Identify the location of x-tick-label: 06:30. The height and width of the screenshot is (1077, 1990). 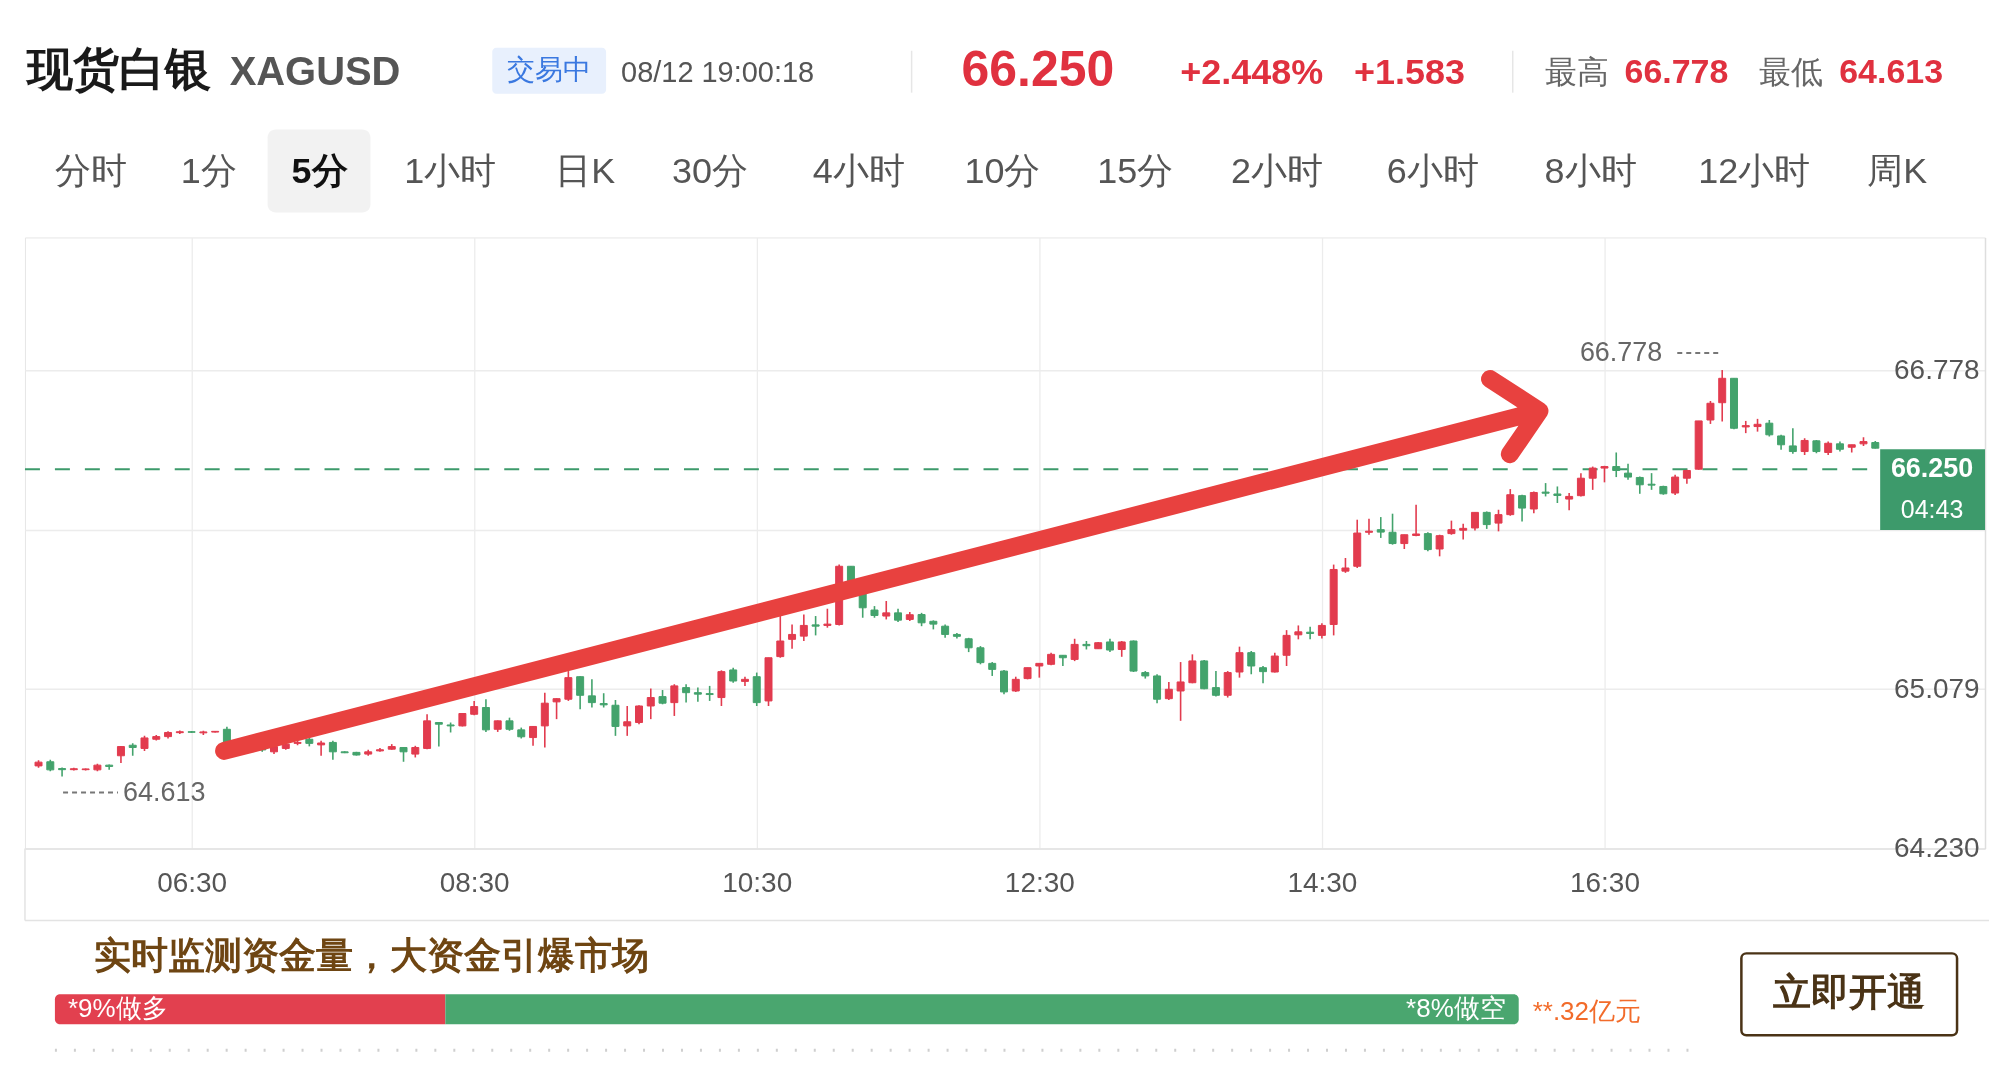
(192, 882).